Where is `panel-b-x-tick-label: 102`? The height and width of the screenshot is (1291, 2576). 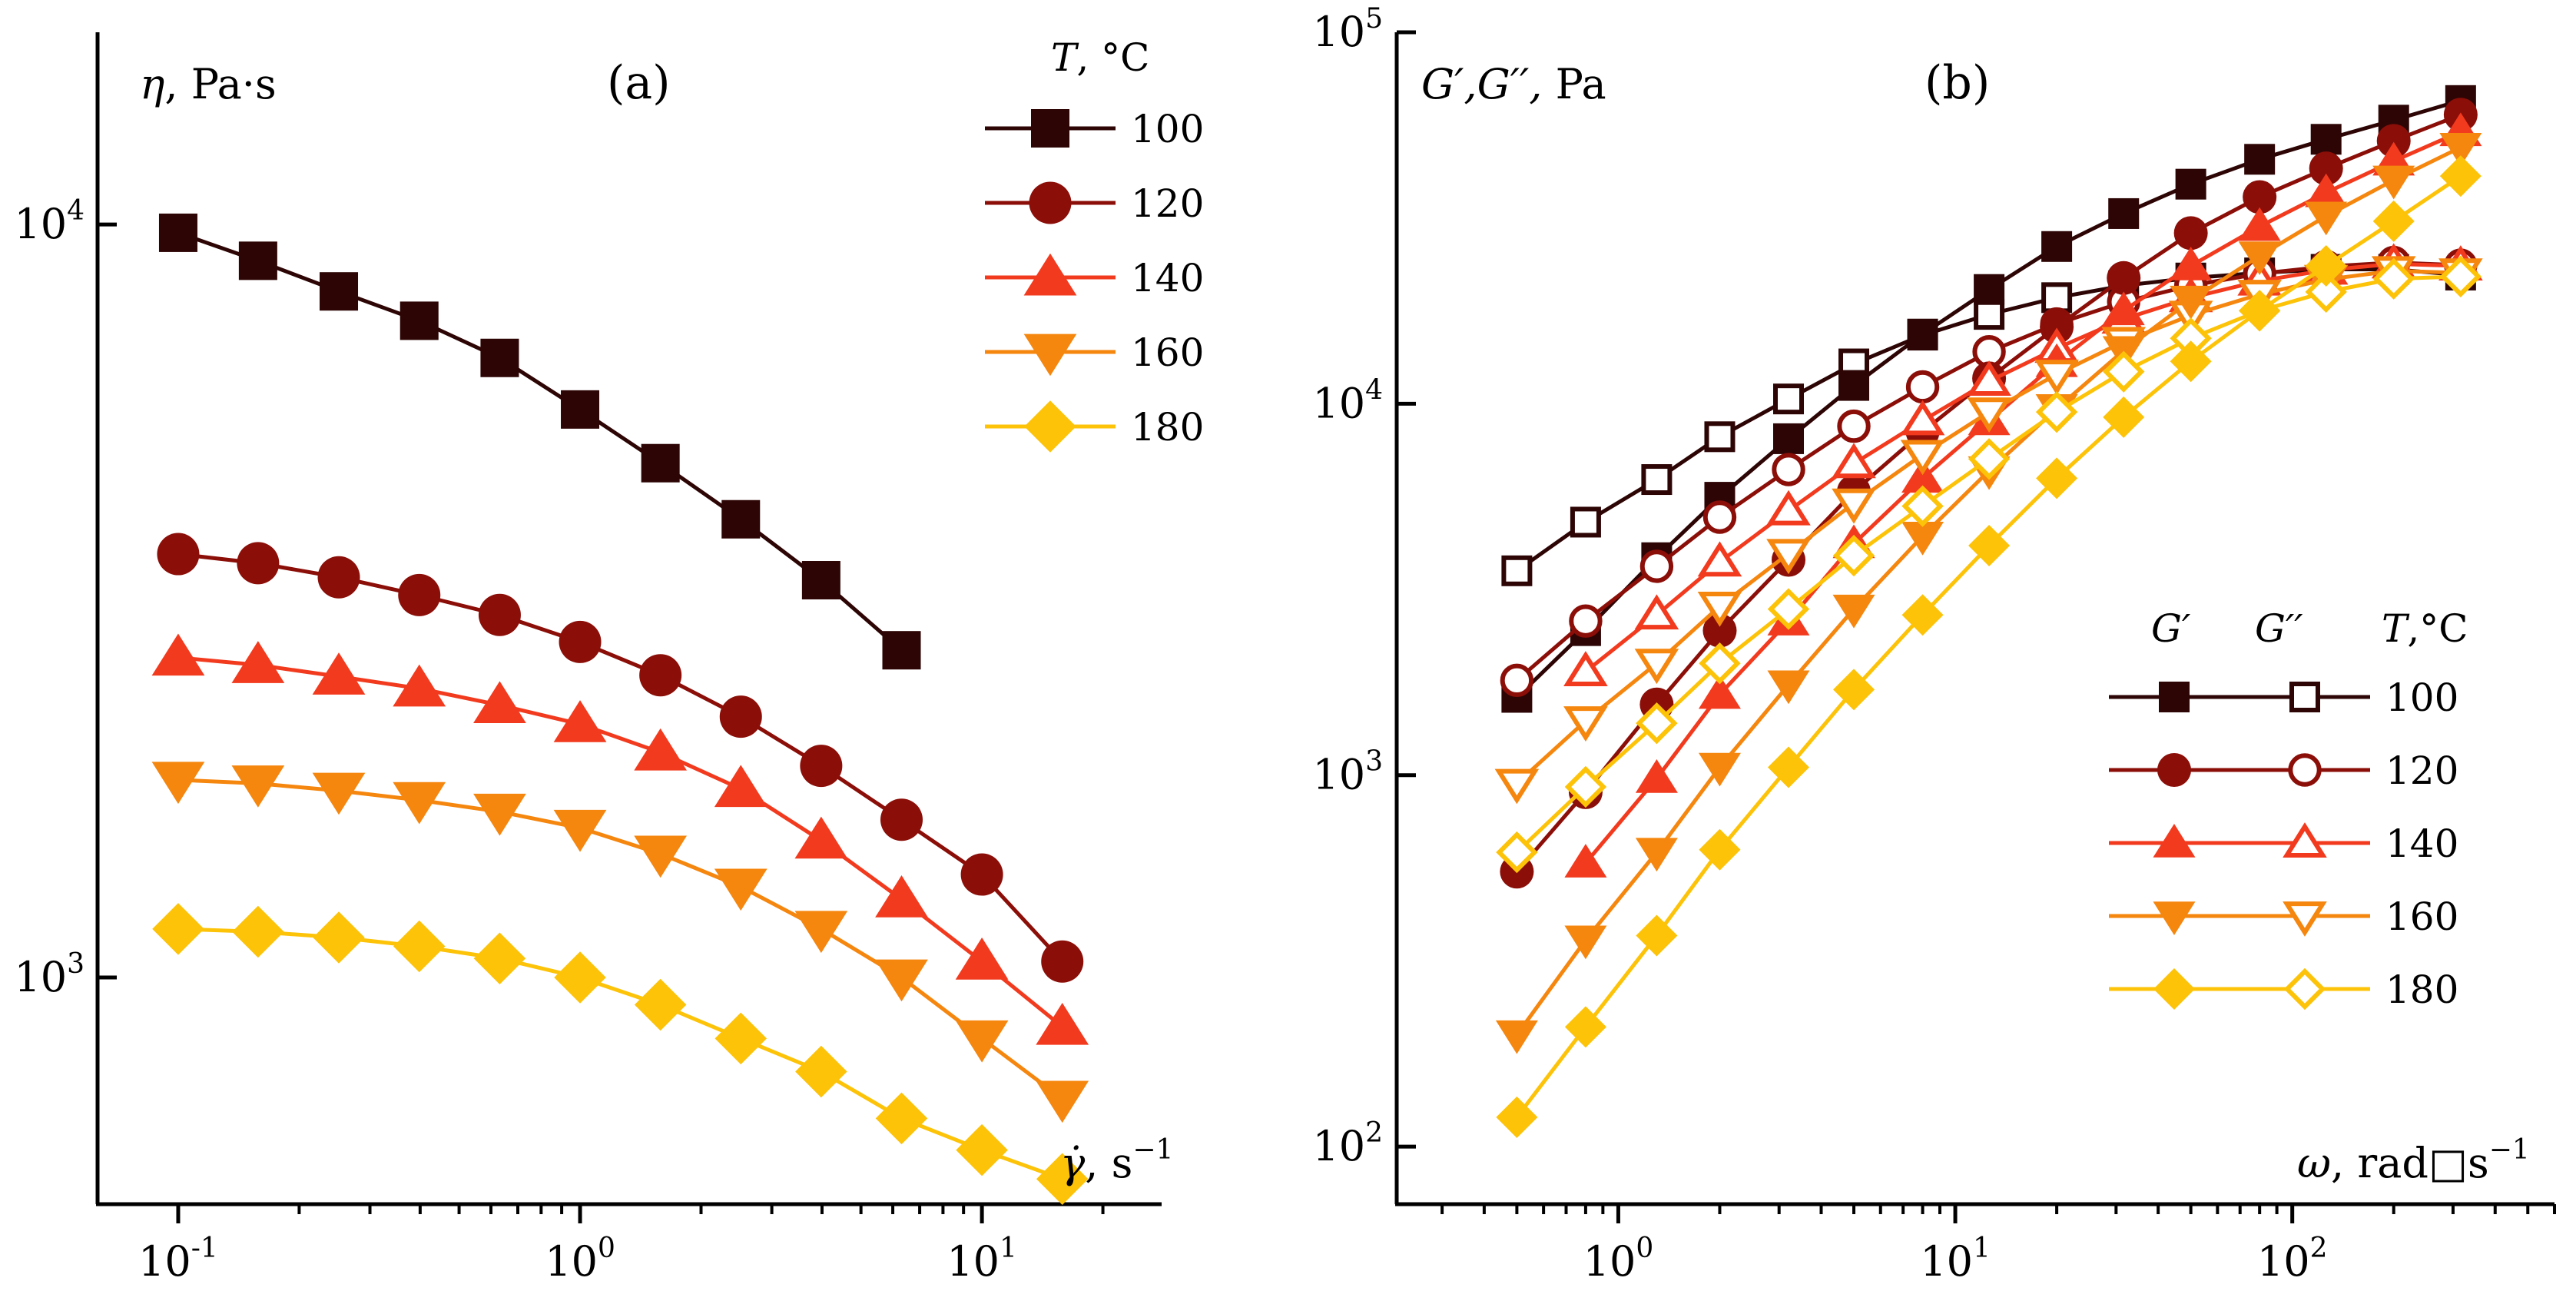
panel-b-x-tick-label: 102 is located at coordinates (2292, 1259).